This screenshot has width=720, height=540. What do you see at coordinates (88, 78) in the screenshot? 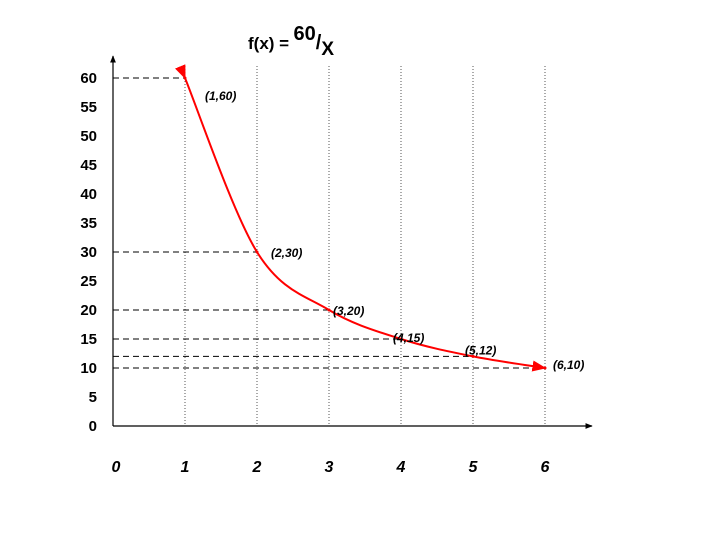
I see `y-tick-label: 60` at bounding box center [88, 78].